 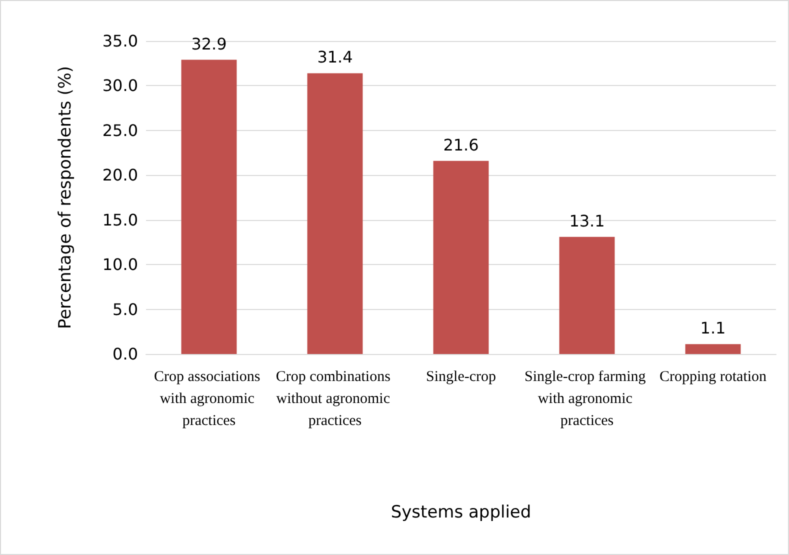 What do you see at coordinates (461, 144) in the screenshot?
I see `data-label: 21.6` at bounding box center [461, 144].